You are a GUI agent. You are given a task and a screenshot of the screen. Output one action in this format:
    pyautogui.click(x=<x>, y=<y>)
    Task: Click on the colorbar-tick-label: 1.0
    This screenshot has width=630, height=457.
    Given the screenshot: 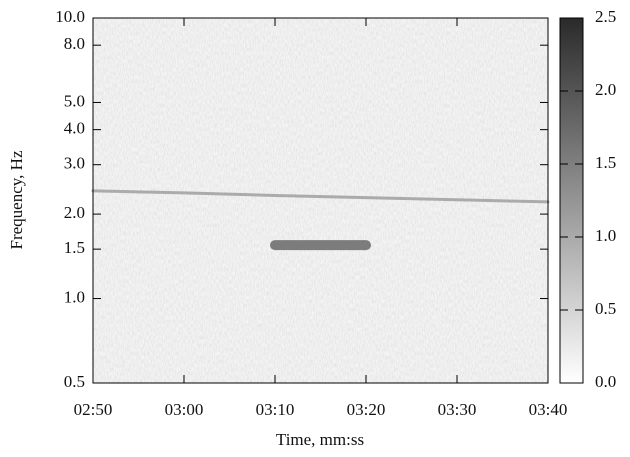 What is the action you would take?
    pyautogui.click(x=605, y=235)
    